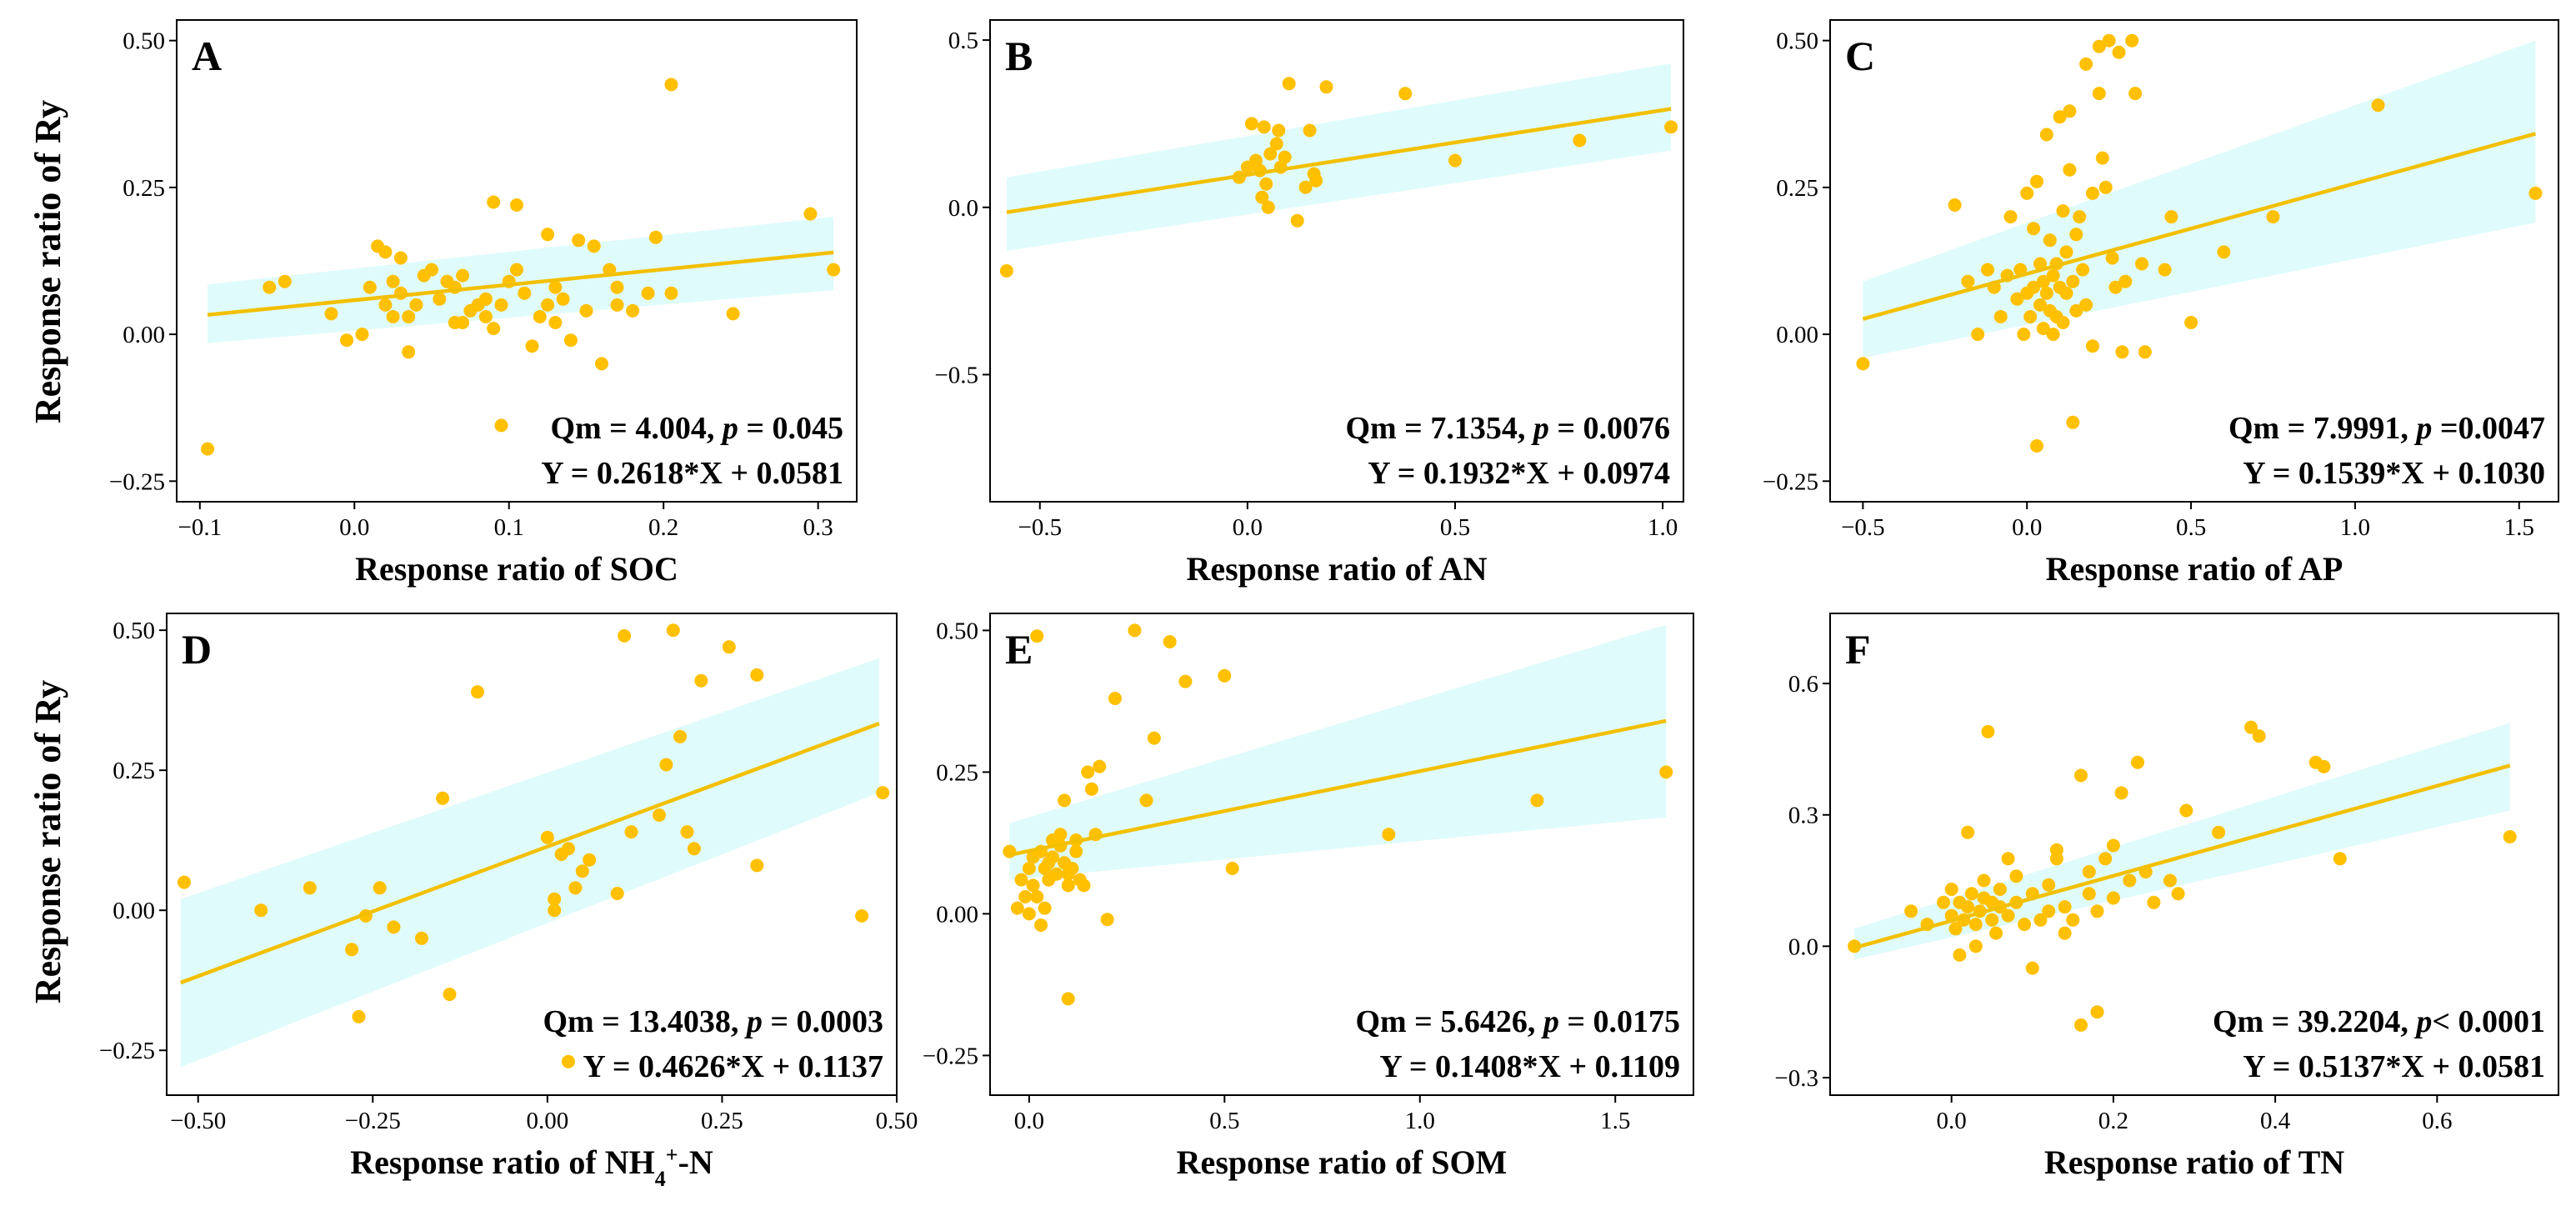 This screenshot has width=2576, height=1211. What do you see at coordinates (2191, 527) in the screenshot?
I see `x-tick-label: 0.5` at bounding box center [2191, 527].